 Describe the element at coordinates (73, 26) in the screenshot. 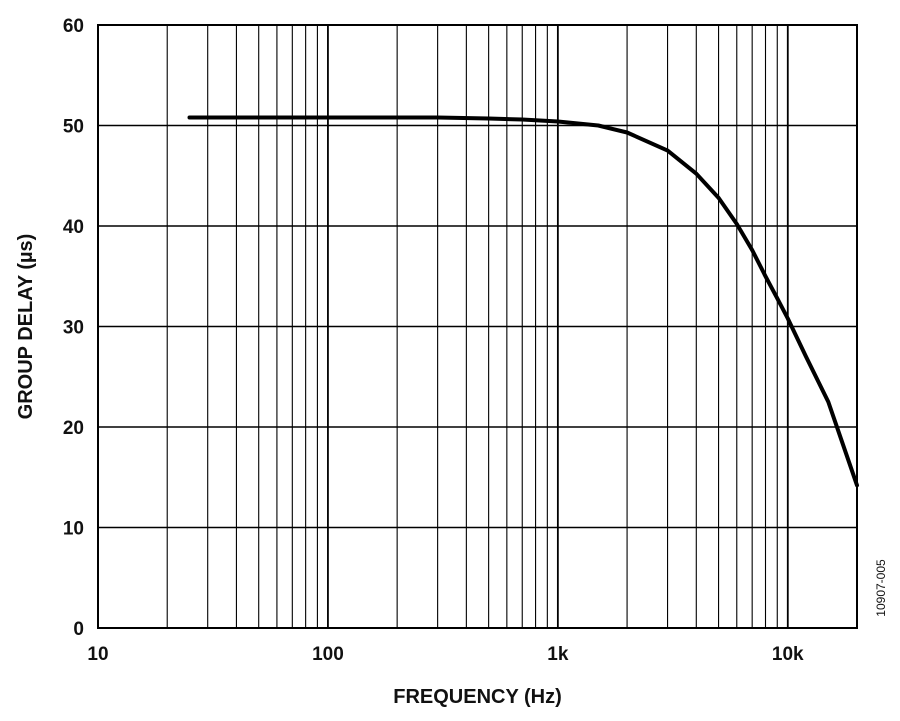

I see `y-tick-label: 60` at that location.